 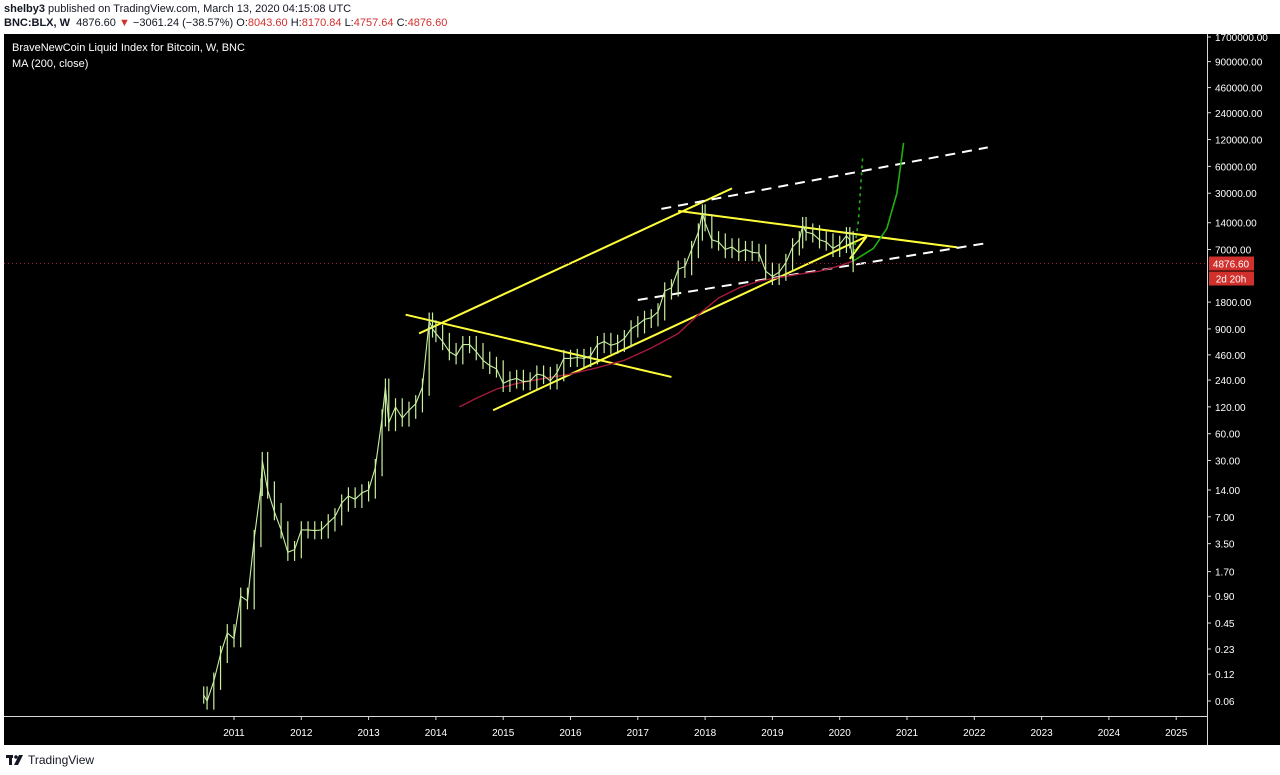 I want to click on author-name: shelby3, so click(x=24, y=9).